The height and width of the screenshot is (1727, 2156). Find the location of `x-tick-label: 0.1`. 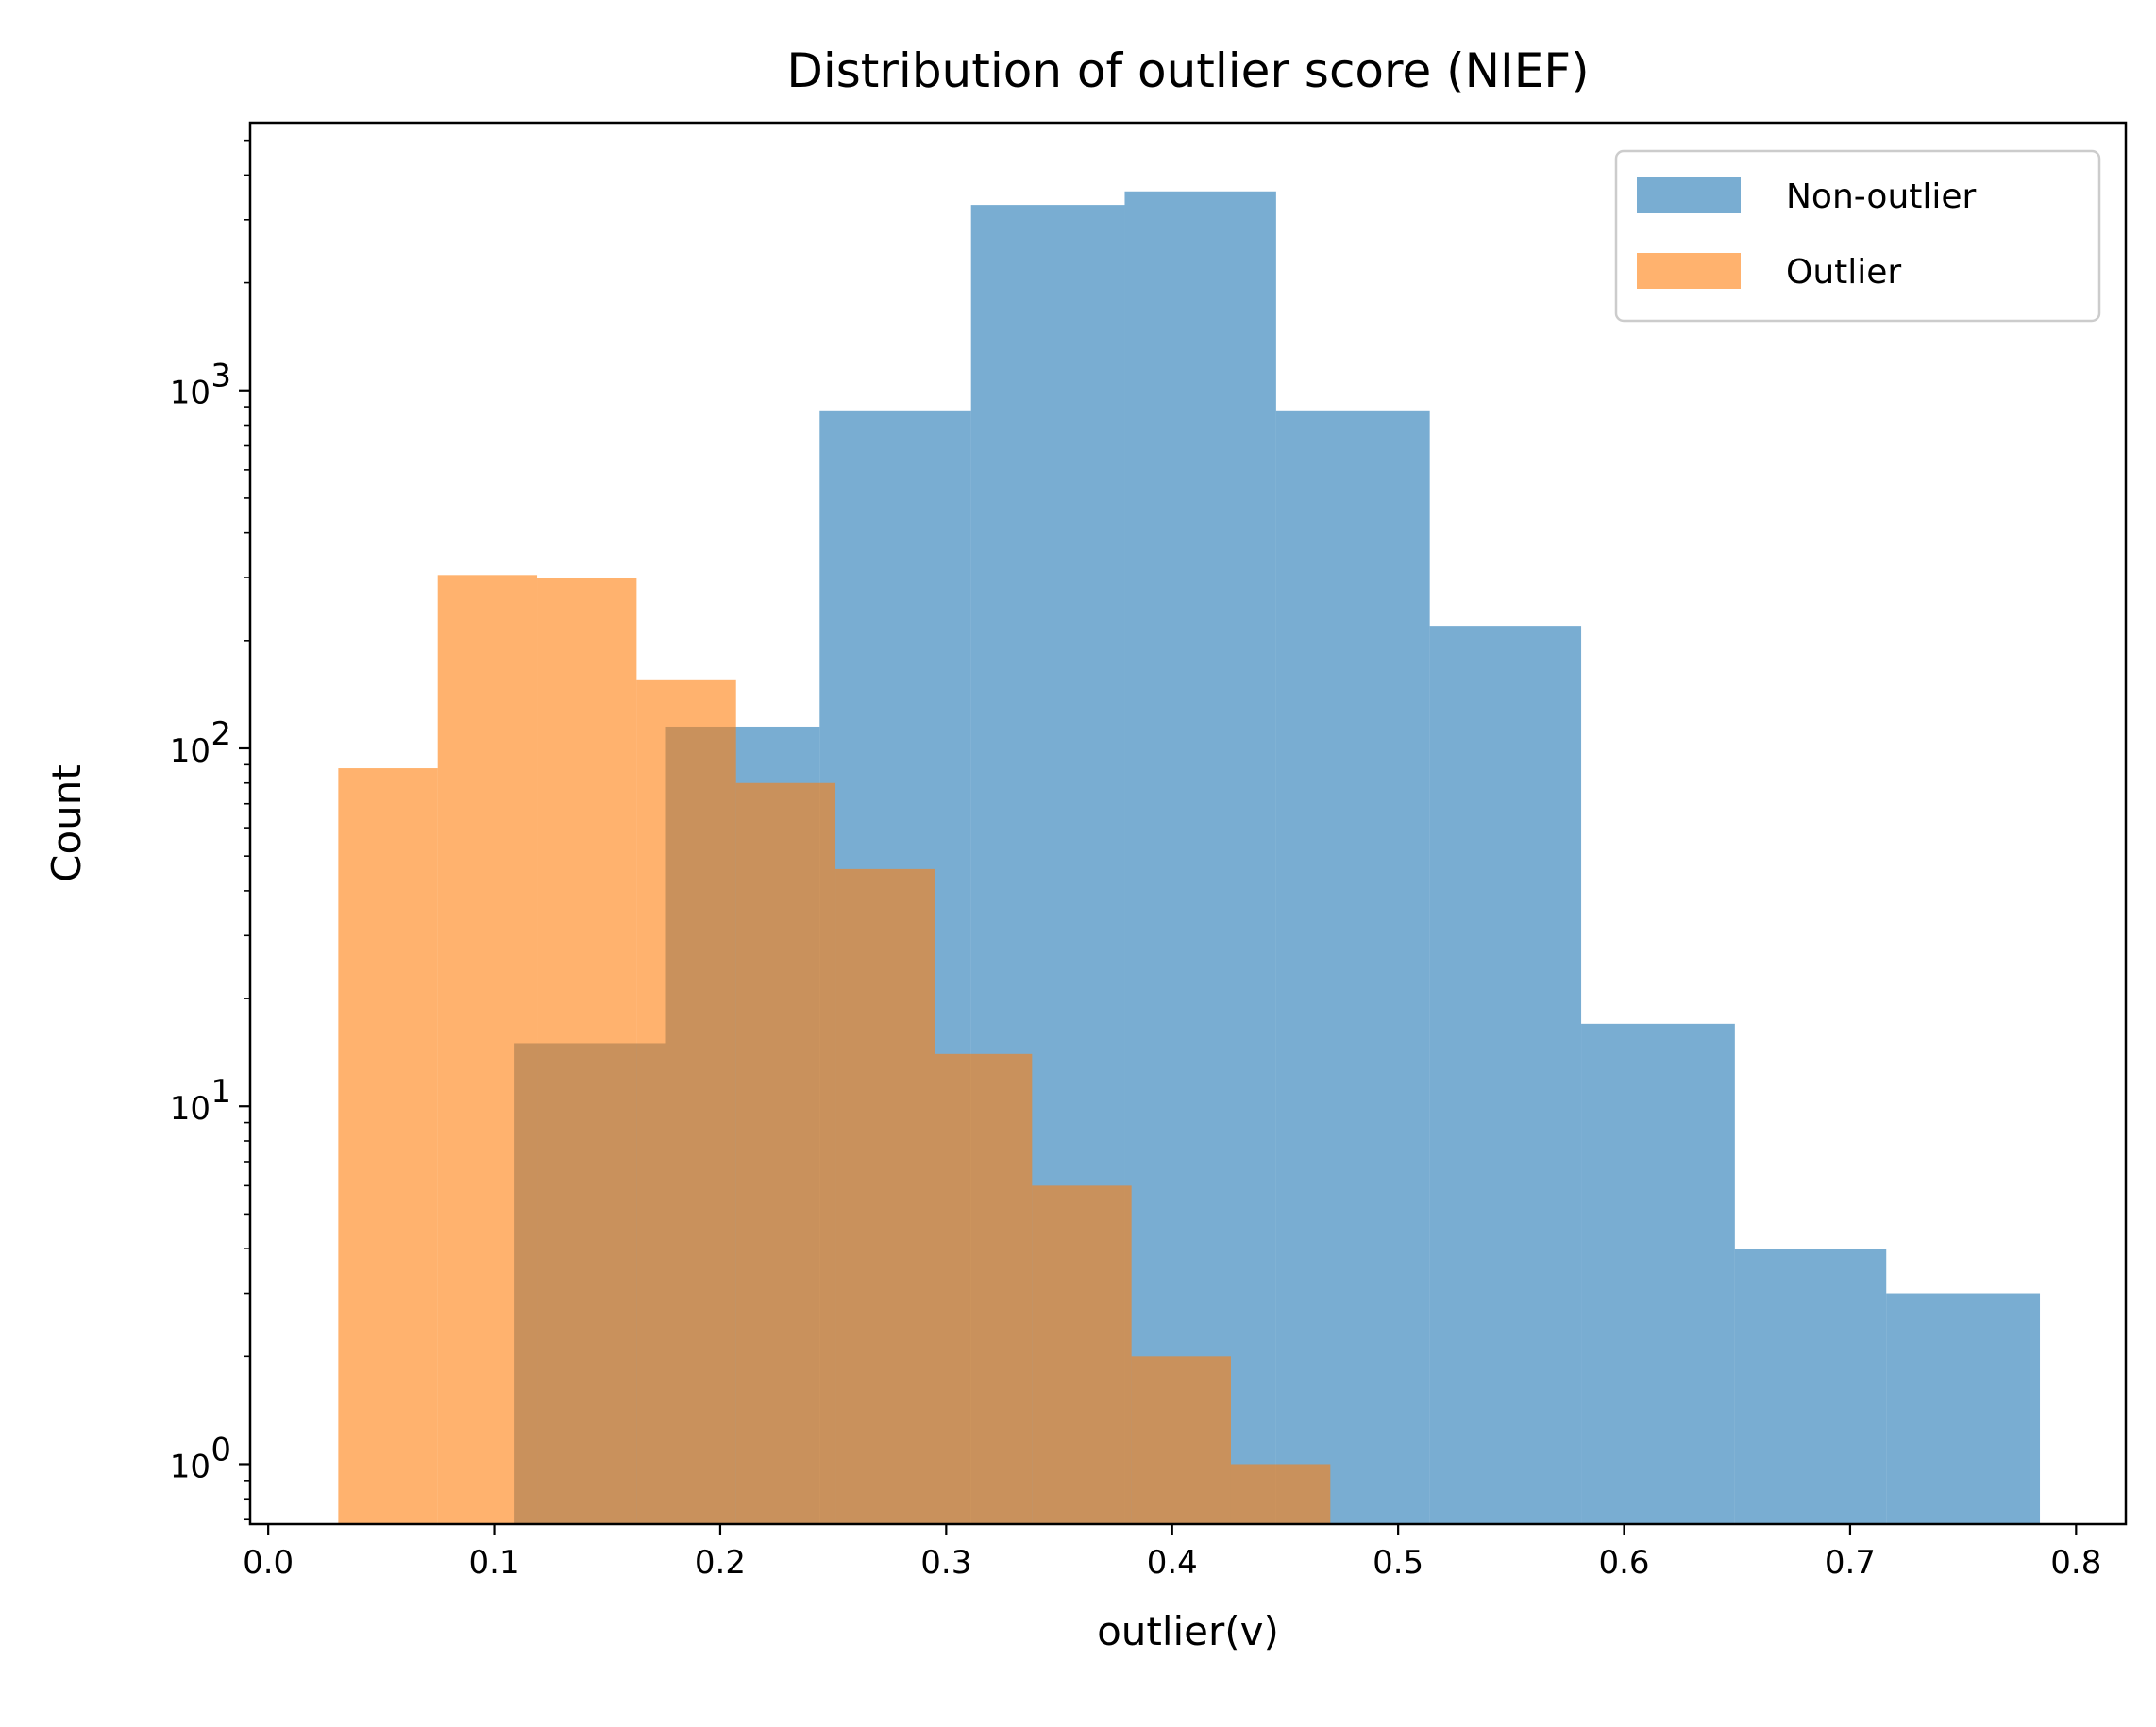

x-tick-label: 0.1 is located at coordinates (494, 1563).